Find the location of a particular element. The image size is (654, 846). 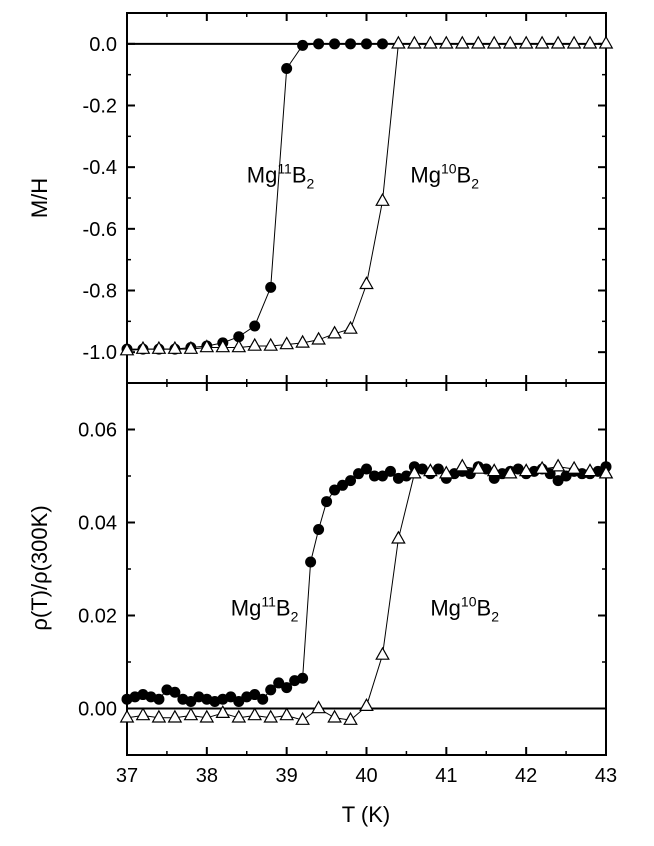

y-axis-title-top: M/H is located at coordinates (39, 198).